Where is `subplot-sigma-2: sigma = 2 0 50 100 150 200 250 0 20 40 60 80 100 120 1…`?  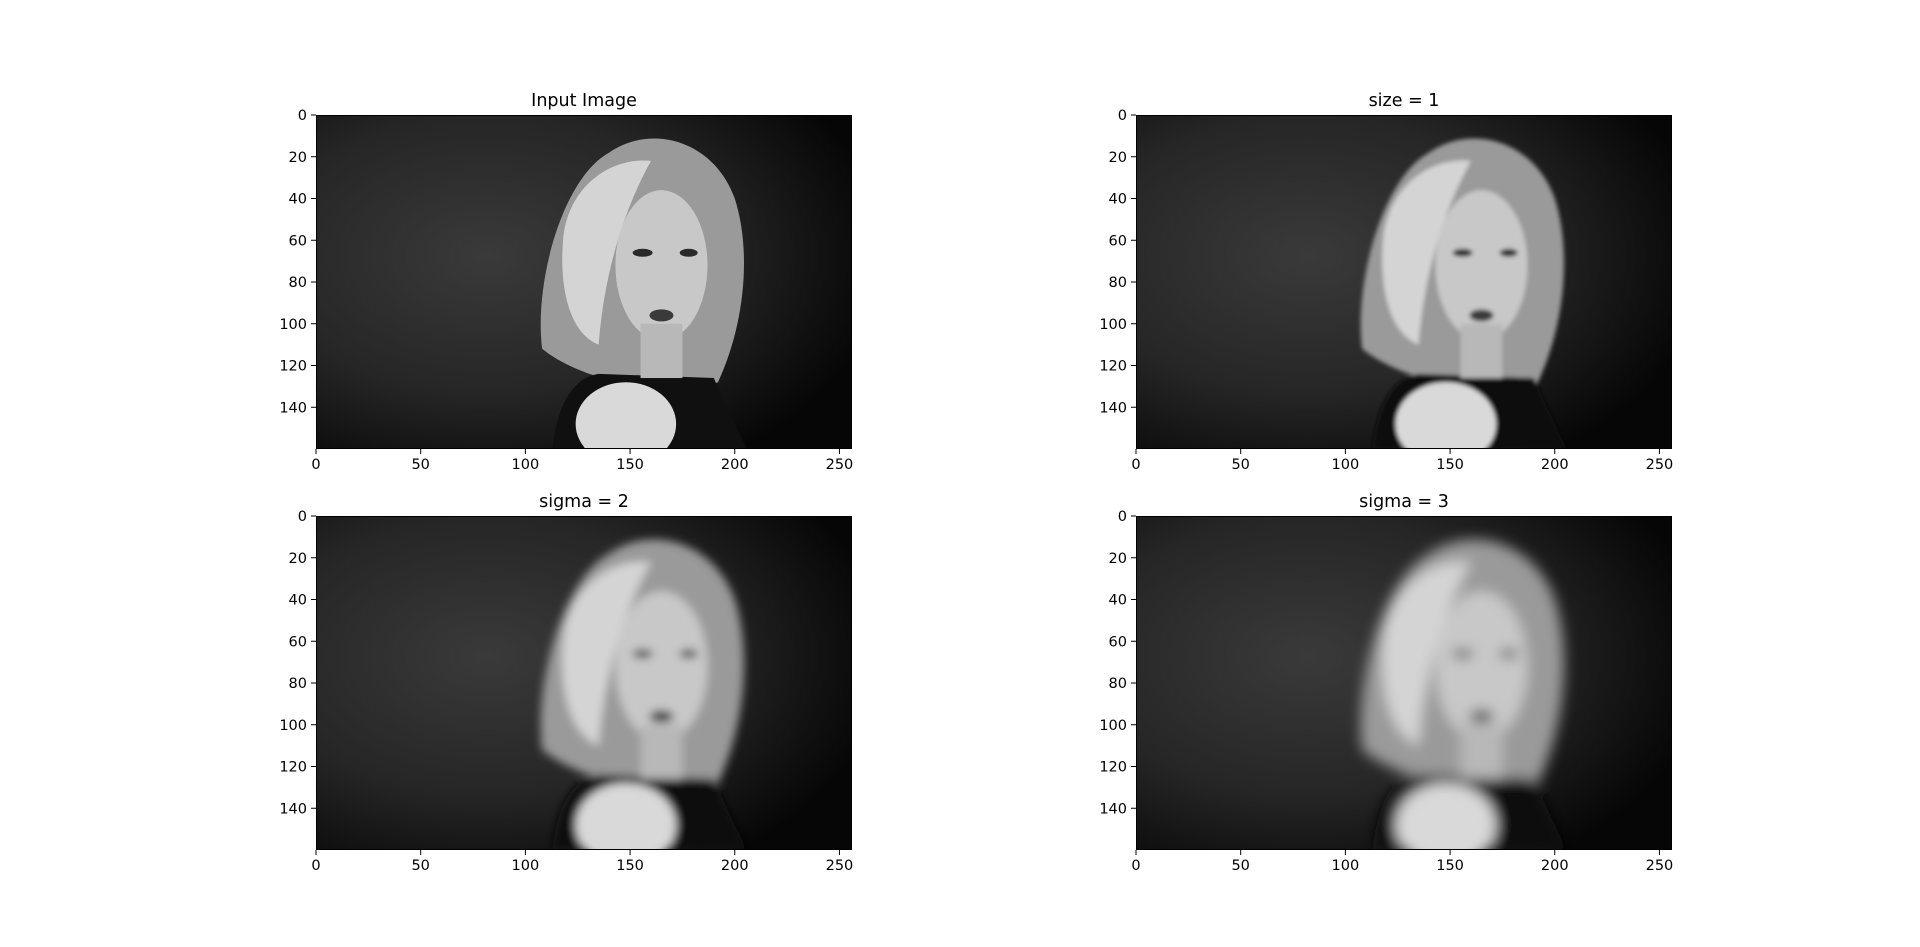 subplot-sigma-2: sigma = 2 0 50 100 150 200 250 0 20 40 60 80 100 120 1… is located at coordinates (566, 683).